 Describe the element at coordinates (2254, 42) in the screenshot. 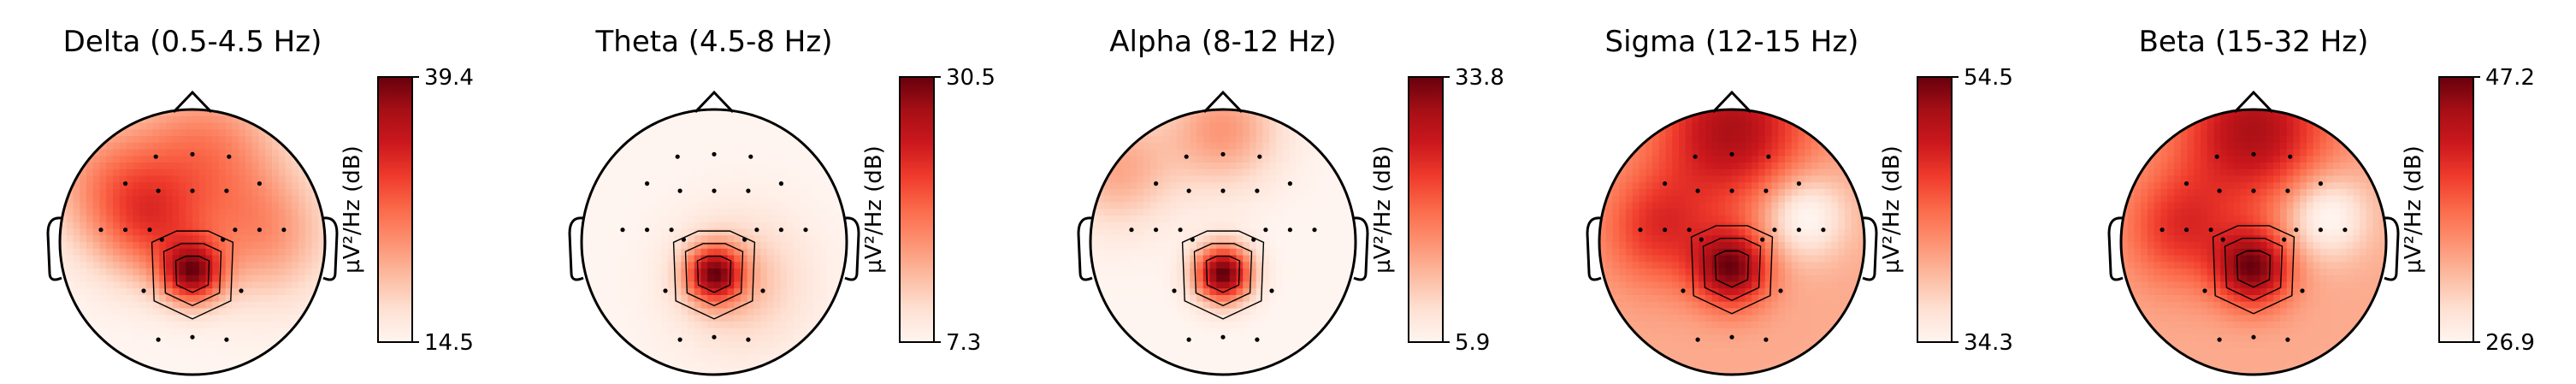

I see `panel-title: Beta (15-32 Hz)` at that location.